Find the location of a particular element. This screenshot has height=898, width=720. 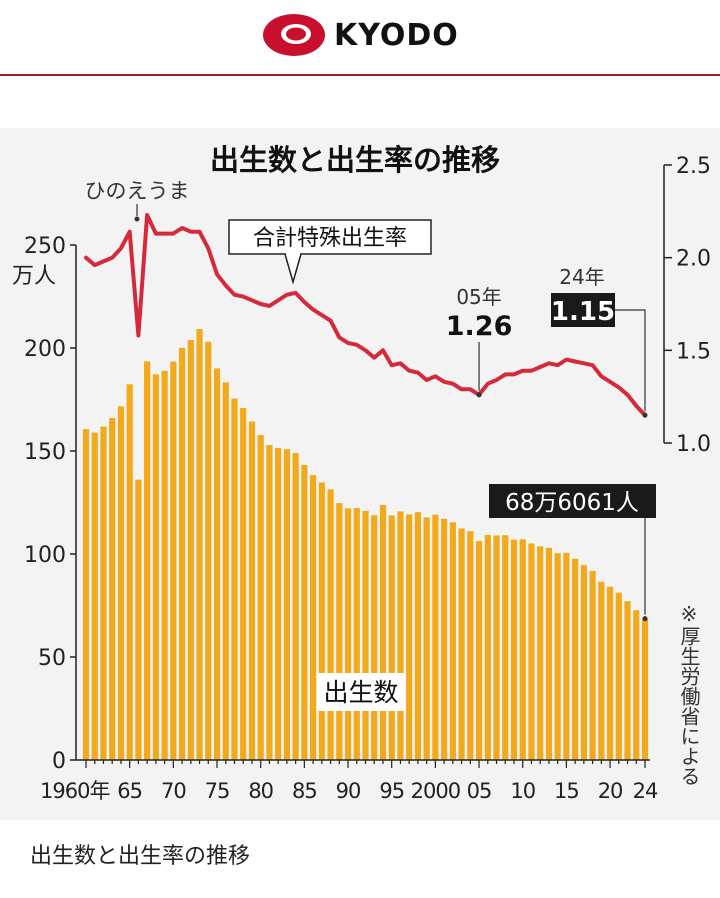

births-bar-1970 is located at coordinates (173, 560).